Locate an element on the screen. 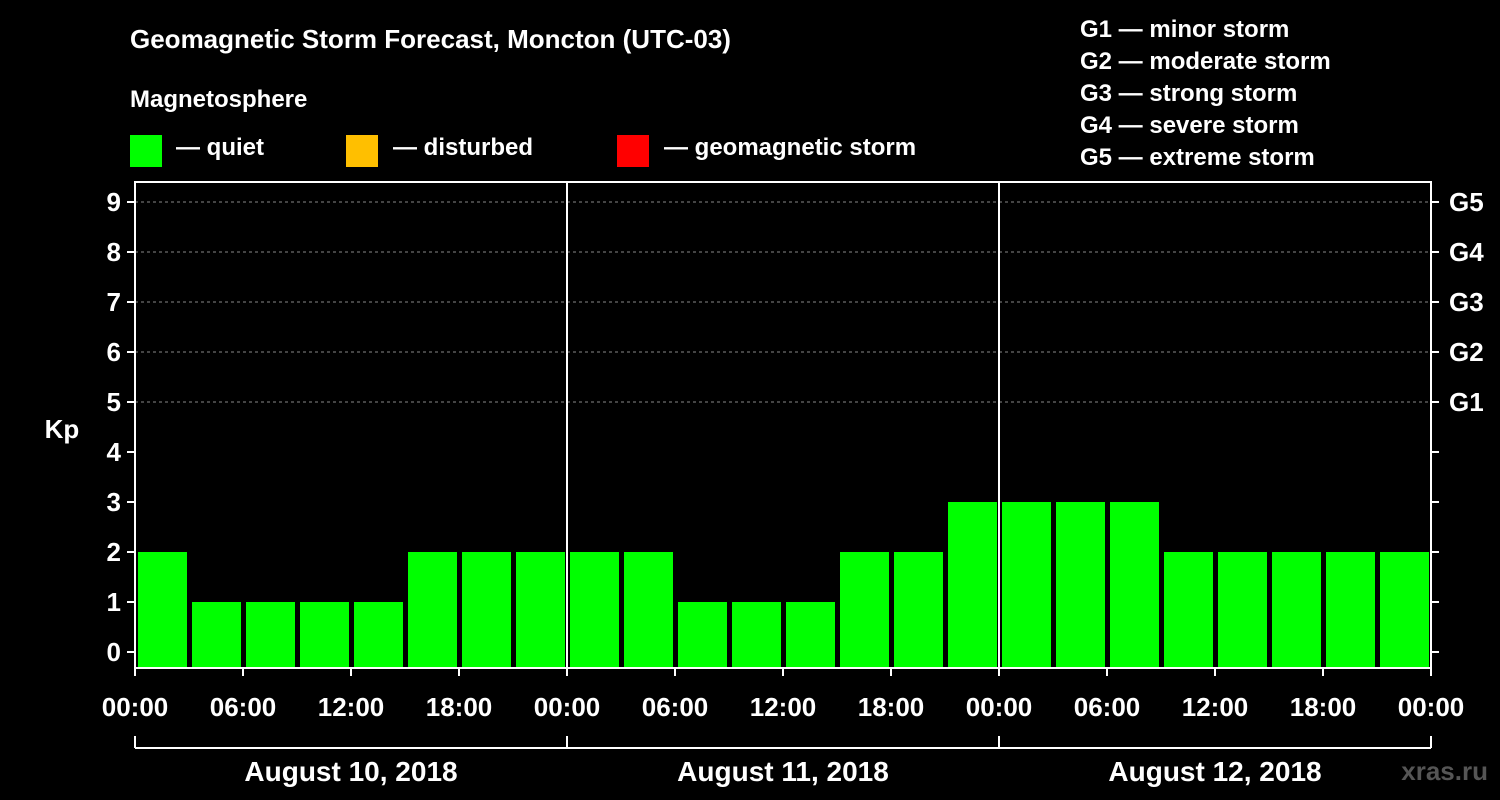 This screenshot has width=1500, height=800. legend-swatch-quiet is located at coordinates (146, 151).